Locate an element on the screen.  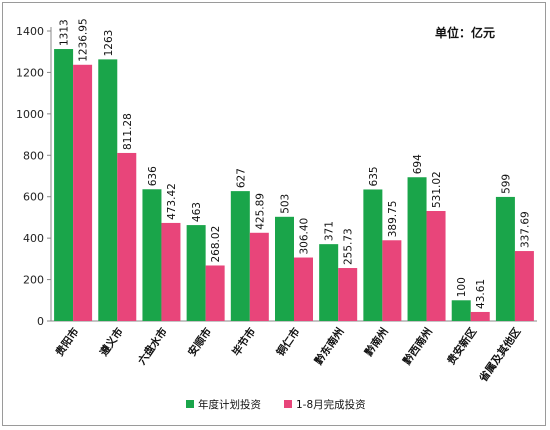
legend-swatch-plan is located at coordinates (190, 404).